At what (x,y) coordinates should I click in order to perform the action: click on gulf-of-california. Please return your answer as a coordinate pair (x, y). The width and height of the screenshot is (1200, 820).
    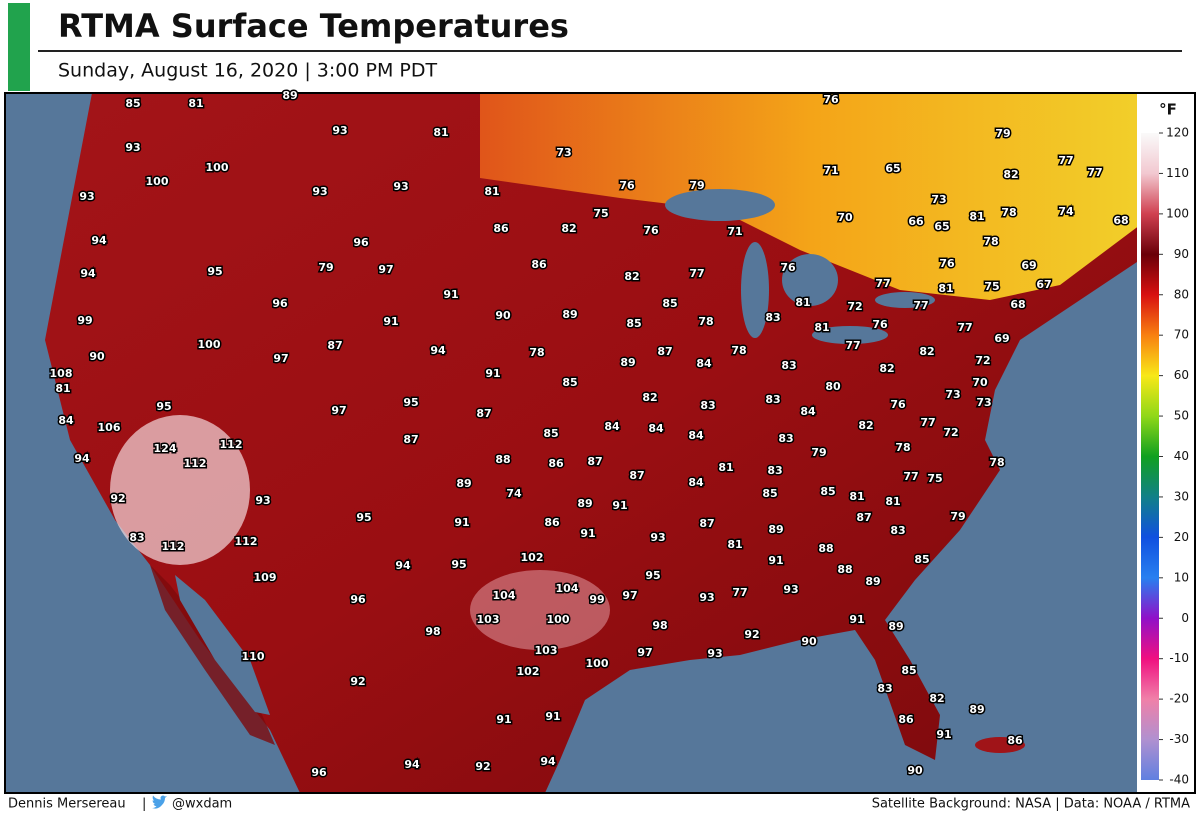
    Looking at the image, I should click on (222, 645).